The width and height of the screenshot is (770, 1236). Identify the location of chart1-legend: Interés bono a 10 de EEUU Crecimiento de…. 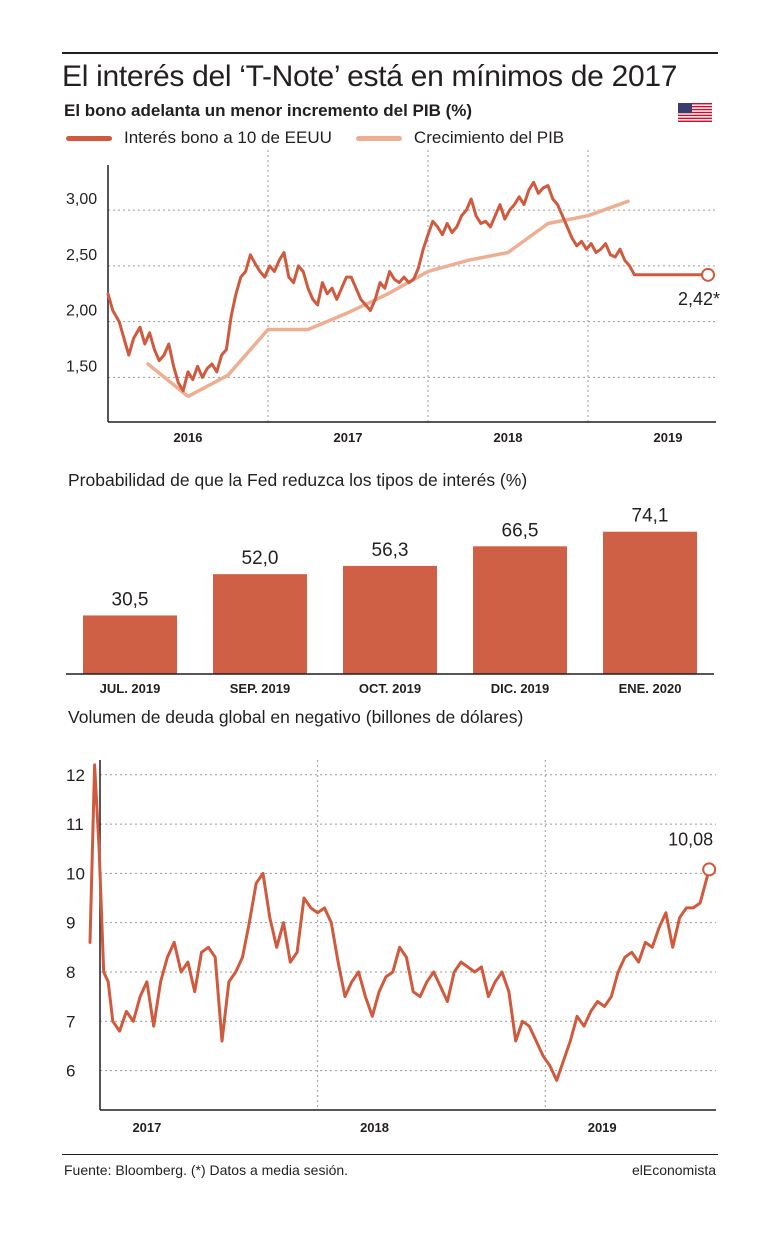
(327, 138).